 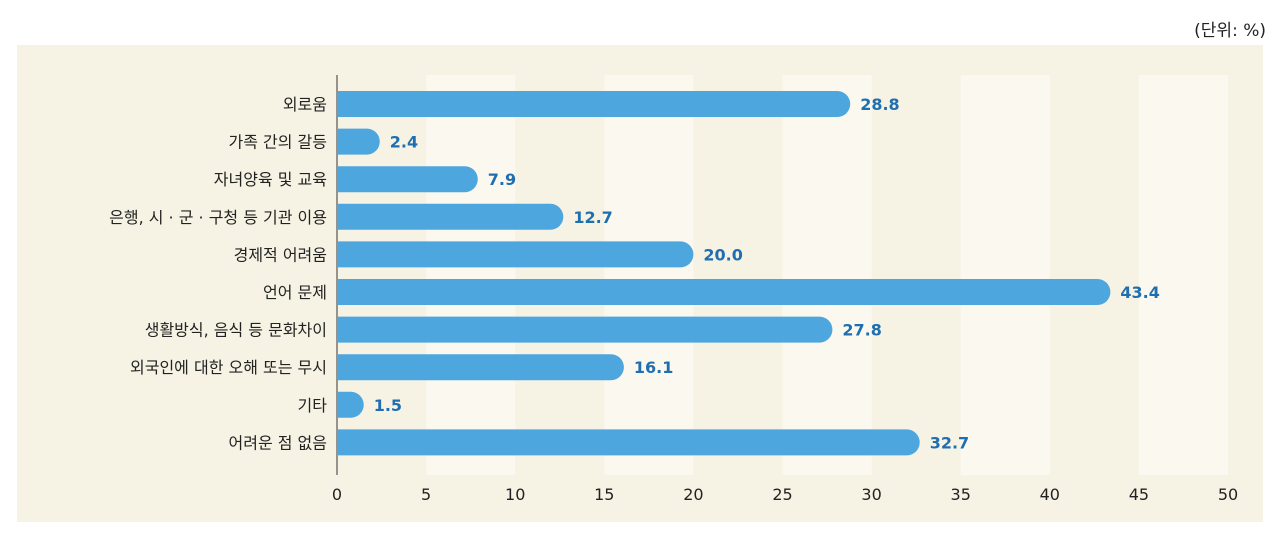 I want to click on x-tick-label: 35, so click(x=961, y=494).